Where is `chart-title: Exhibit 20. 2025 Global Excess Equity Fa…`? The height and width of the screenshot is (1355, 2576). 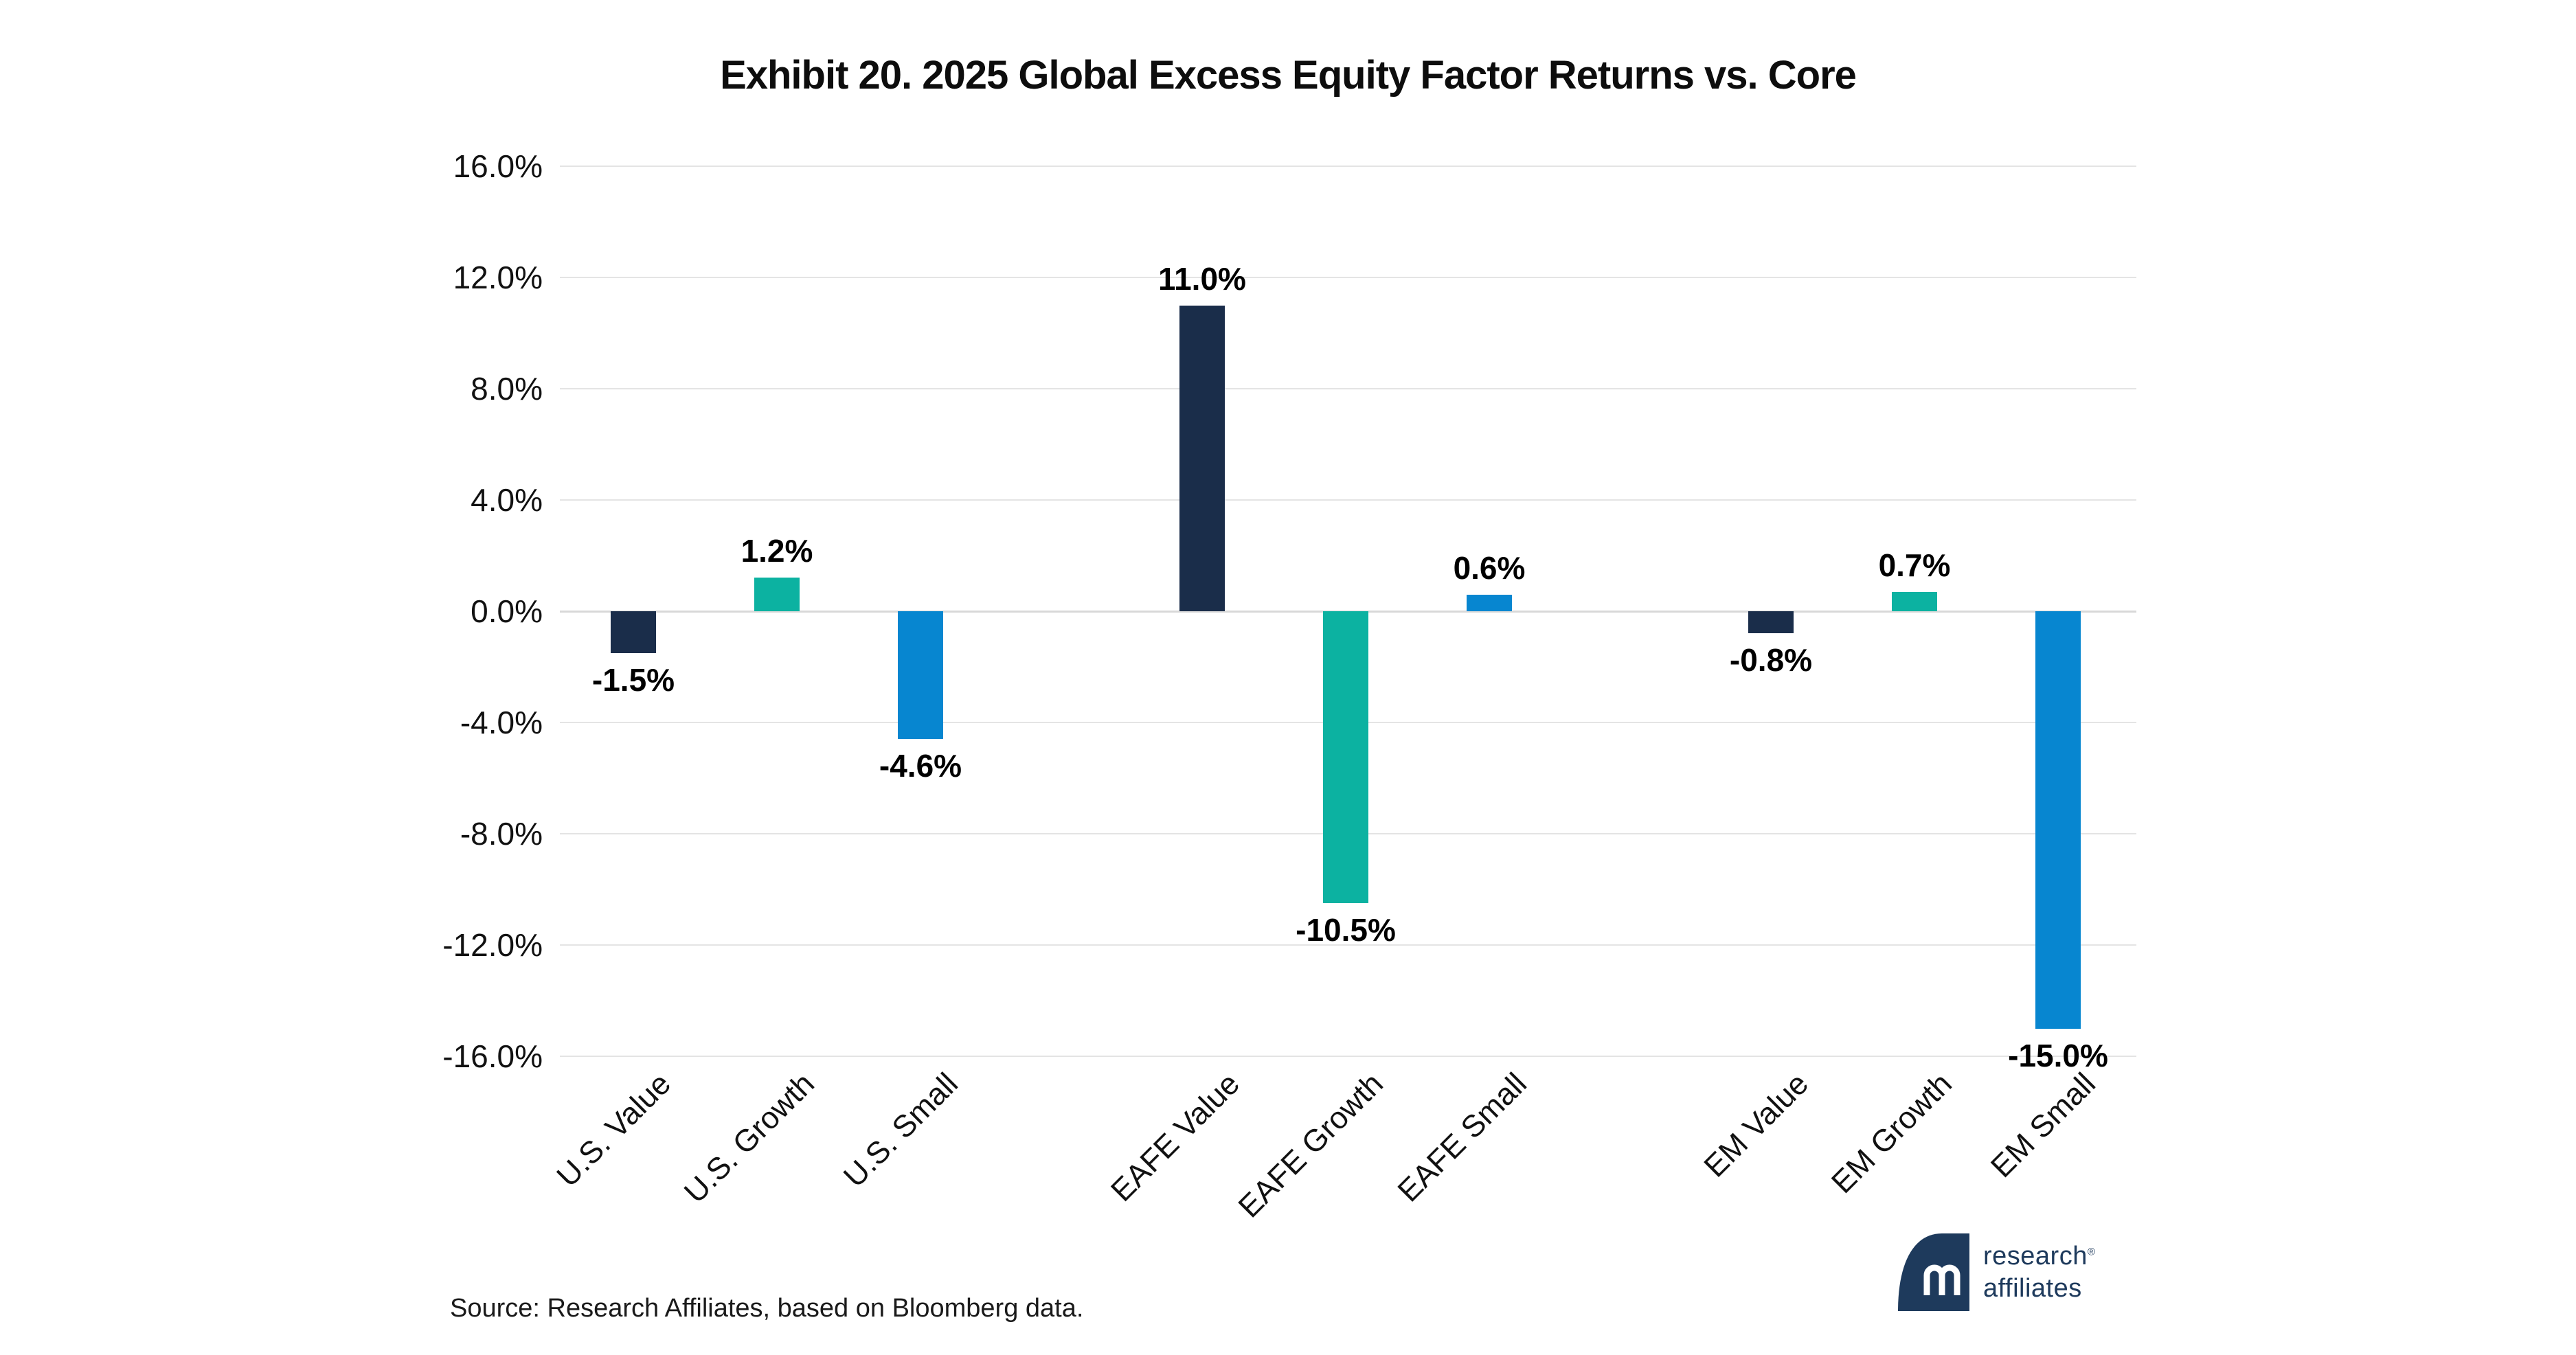 chart-title: Exhibit 20. 2025 Global Excess Equity Fa… is located at coordinates (1288, 75).